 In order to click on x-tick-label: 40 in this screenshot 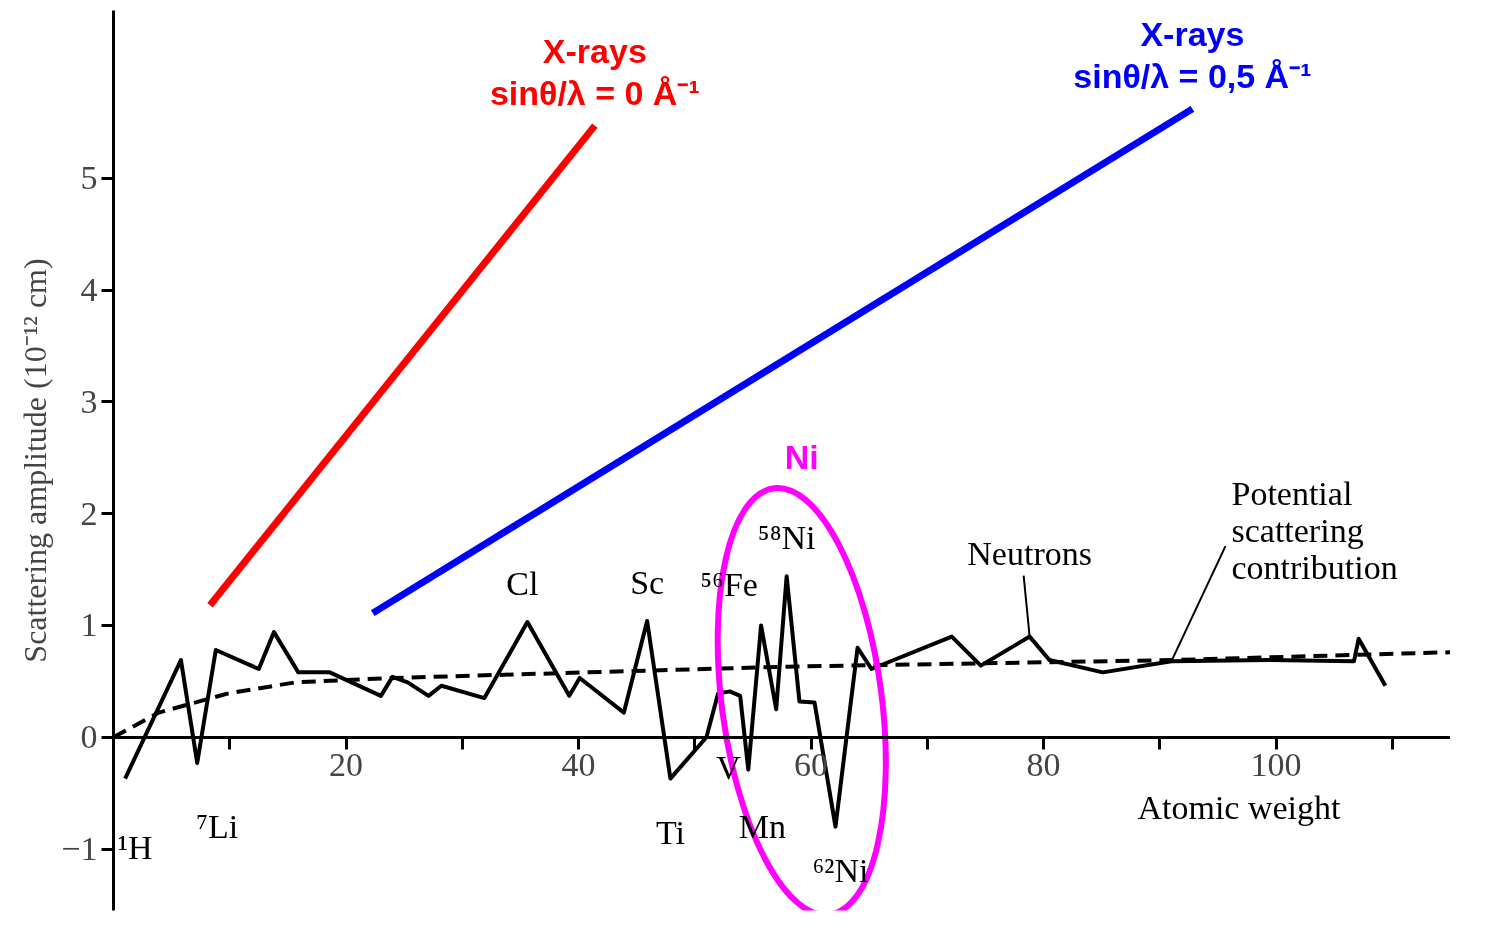, I will do `click(578, 765)`.